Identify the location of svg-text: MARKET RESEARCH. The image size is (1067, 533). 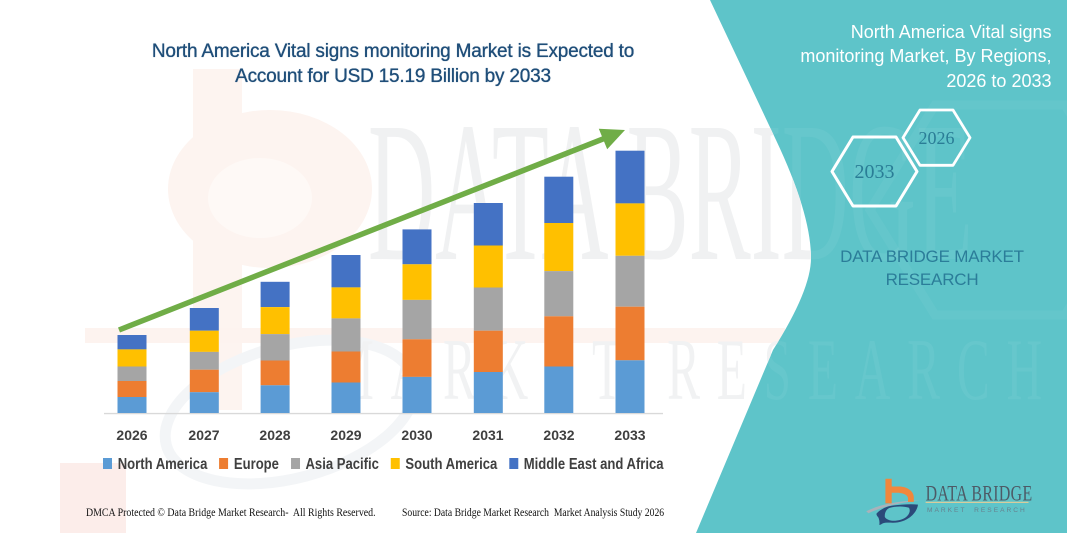
(977, 510).